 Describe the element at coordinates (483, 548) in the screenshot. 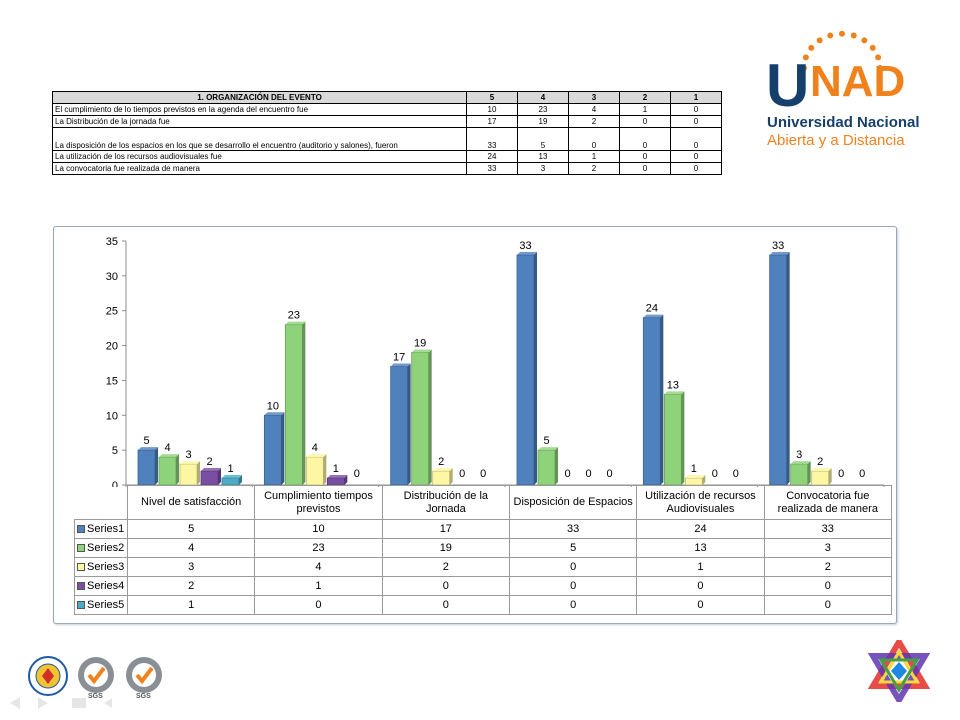

I see `series-row: Series2 4 23 19 5 13 3` at that location.